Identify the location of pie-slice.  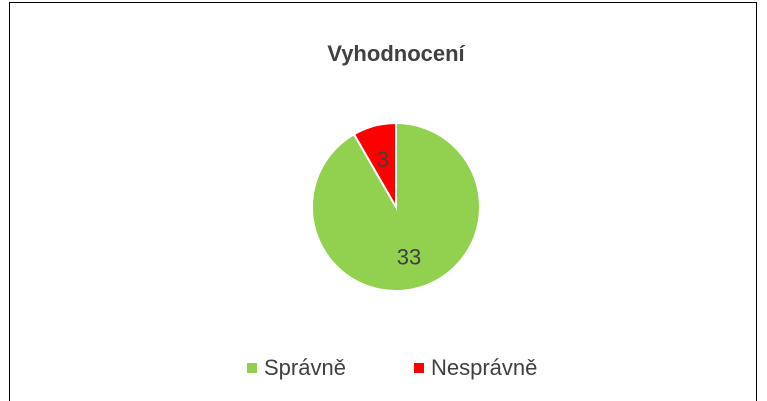
(374, 166).